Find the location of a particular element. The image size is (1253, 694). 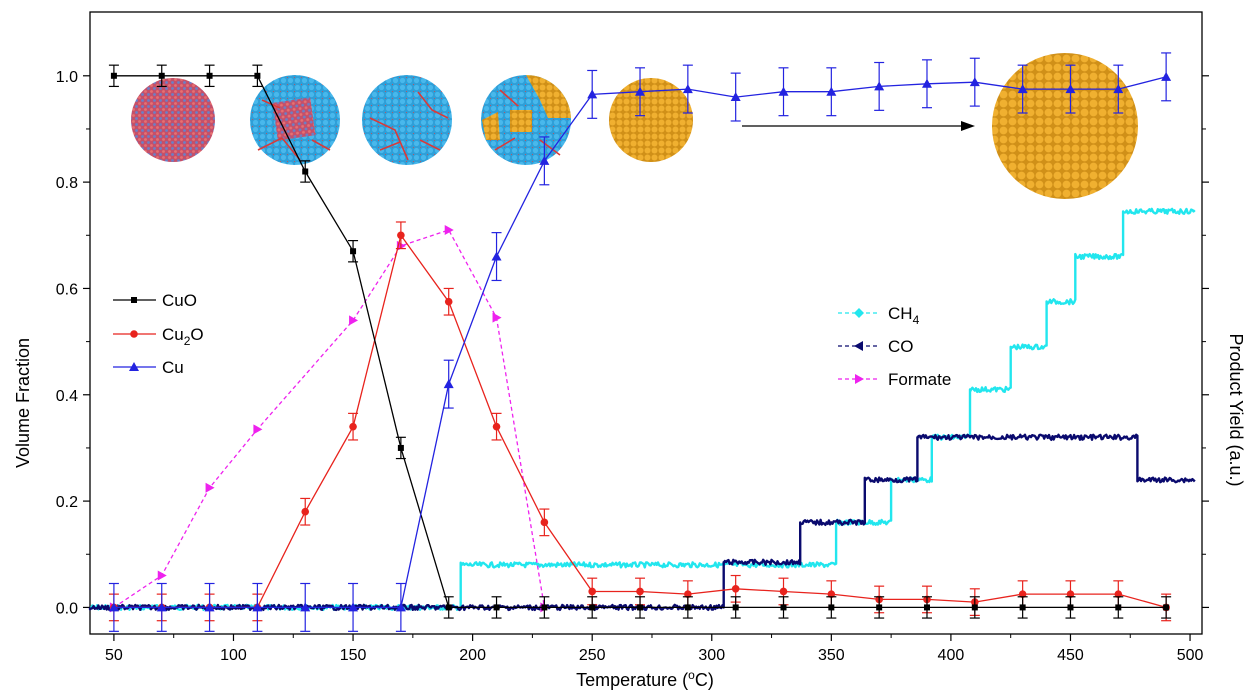

x-tick-label: 250 is located at coordinates (592, 655).